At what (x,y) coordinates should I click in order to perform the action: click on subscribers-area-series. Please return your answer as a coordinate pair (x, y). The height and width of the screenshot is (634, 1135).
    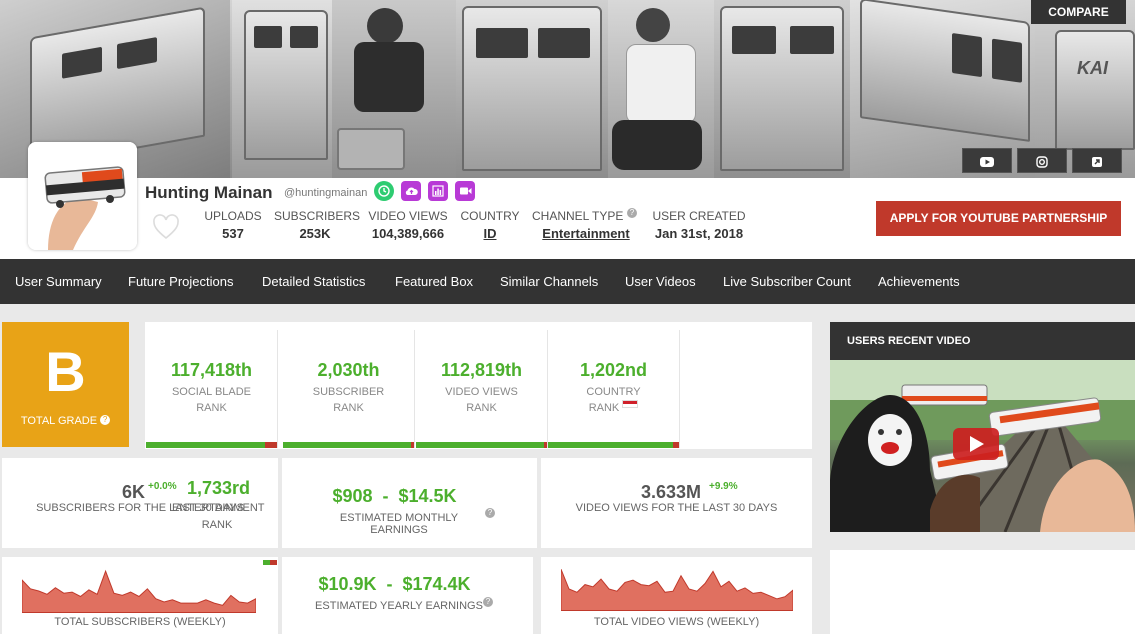
    Looking at the image, I should click on (139, 591).